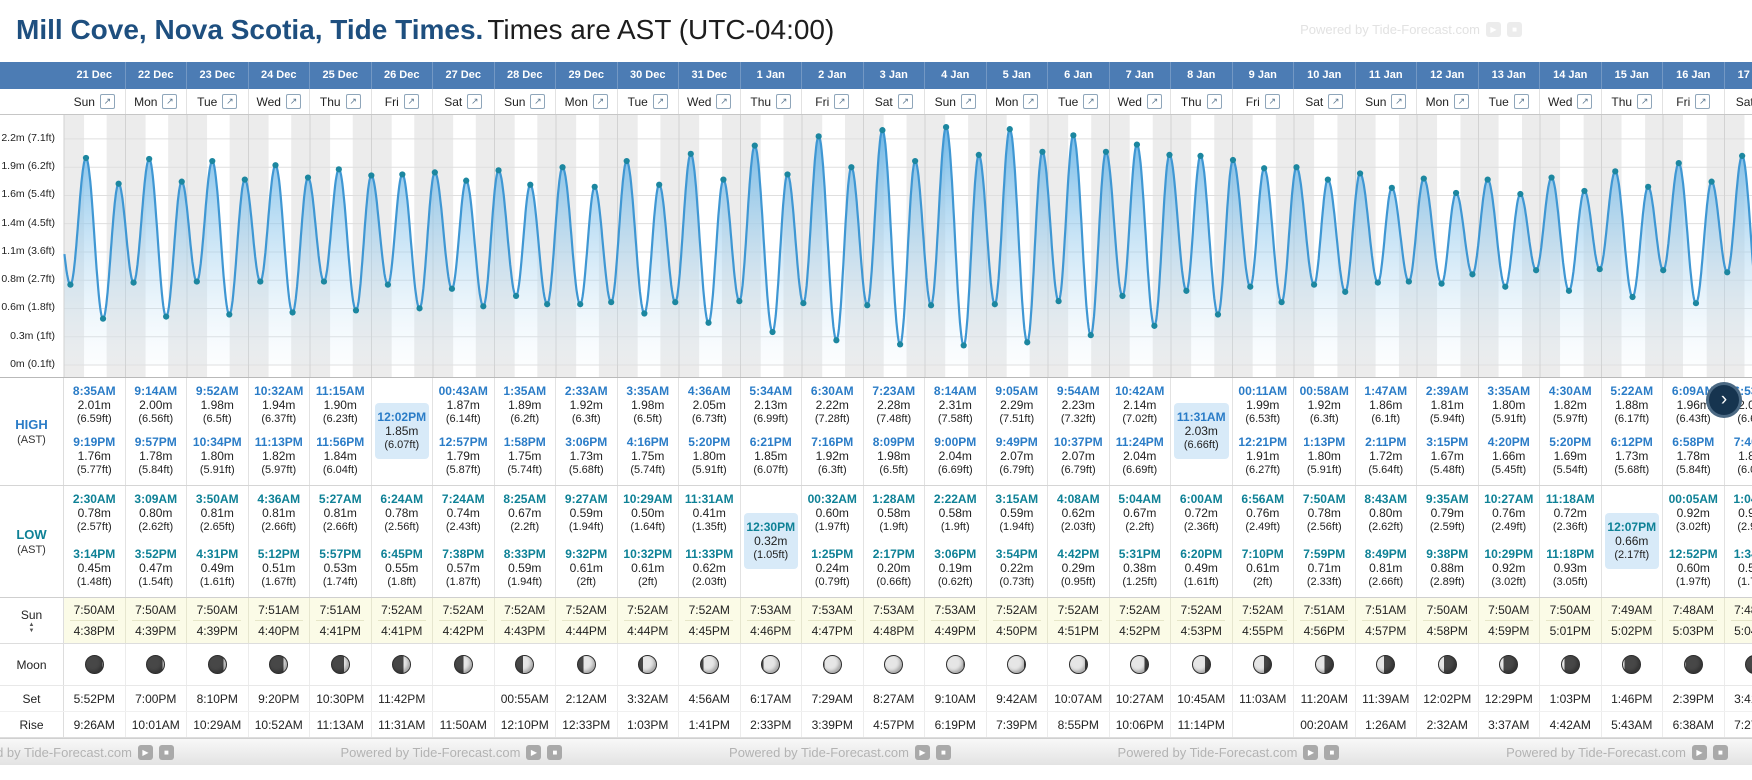  Describe the element at coordinates (525, 582) in the screenshot. I see `tide-height-ft: (1.94ft)` at that location.